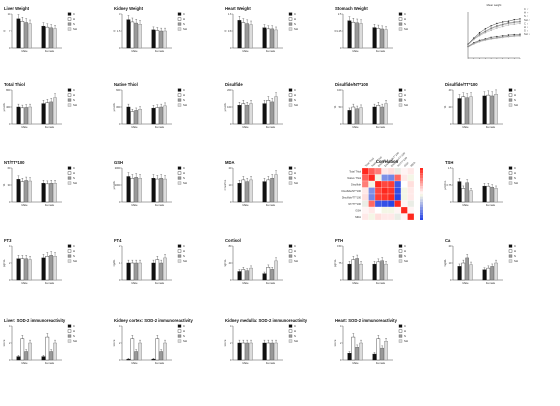  I want to click on chart-title: FT4, so click(118, 240).